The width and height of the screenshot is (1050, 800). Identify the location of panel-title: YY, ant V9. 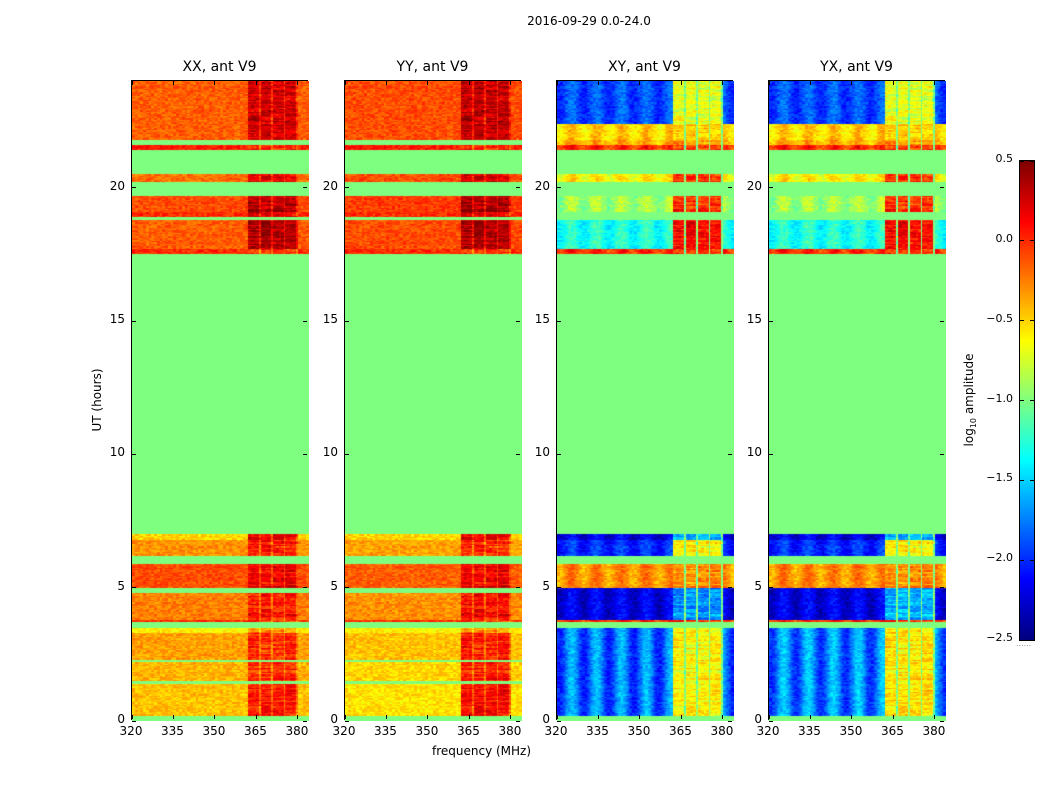
(432, 67).